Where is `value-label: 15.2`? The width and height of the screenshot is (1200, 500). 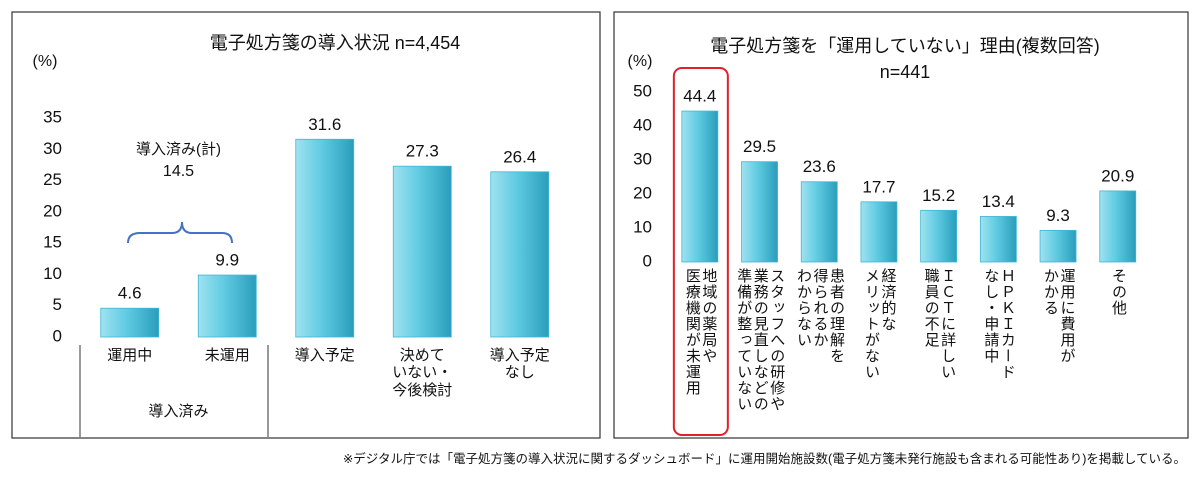
value-label: 15.2 is located at coordinates (938, 195).